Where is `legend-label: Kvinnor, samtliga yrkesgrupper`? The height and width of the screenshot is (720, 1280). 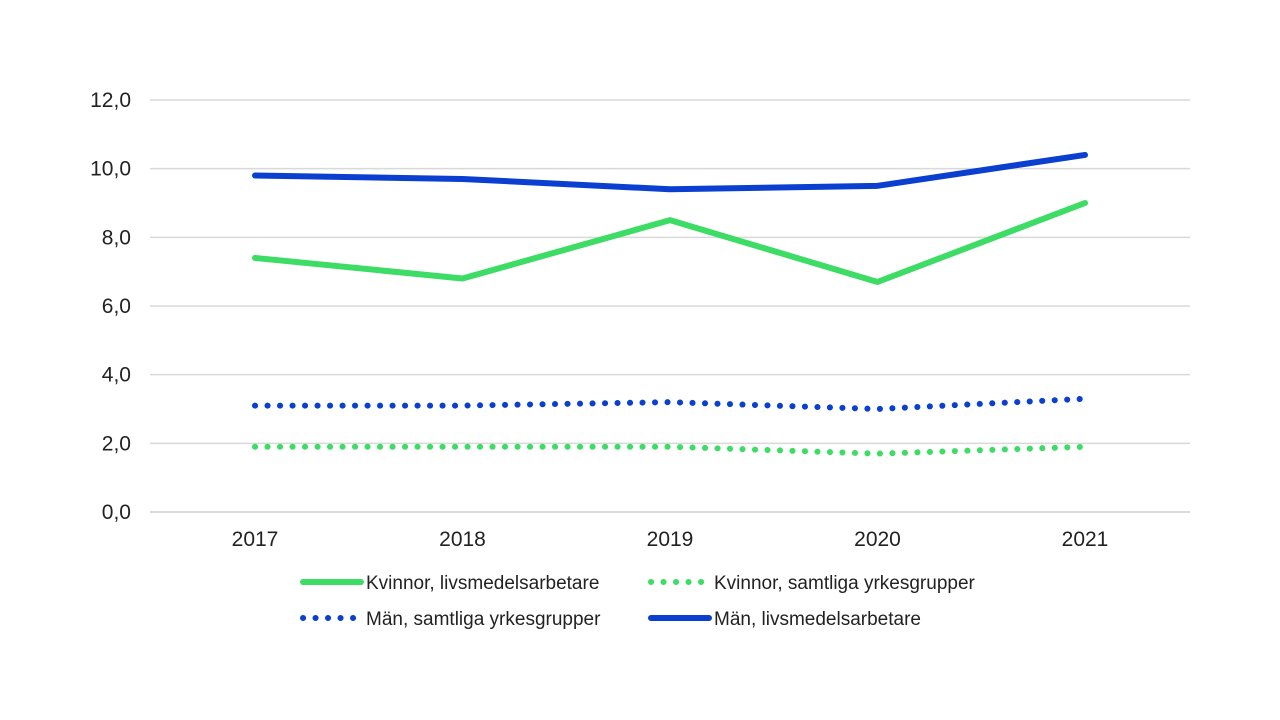 legend-label: Kvinnor, samtliga yrkesgrupper is located at coordinates (845, 583).